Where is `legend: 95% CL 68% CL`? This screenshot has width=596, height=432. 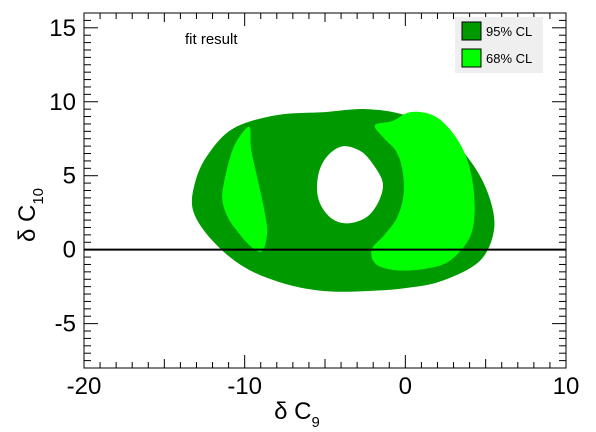
legend: 95% CL 68% CL is located at coordinates (499, 45).